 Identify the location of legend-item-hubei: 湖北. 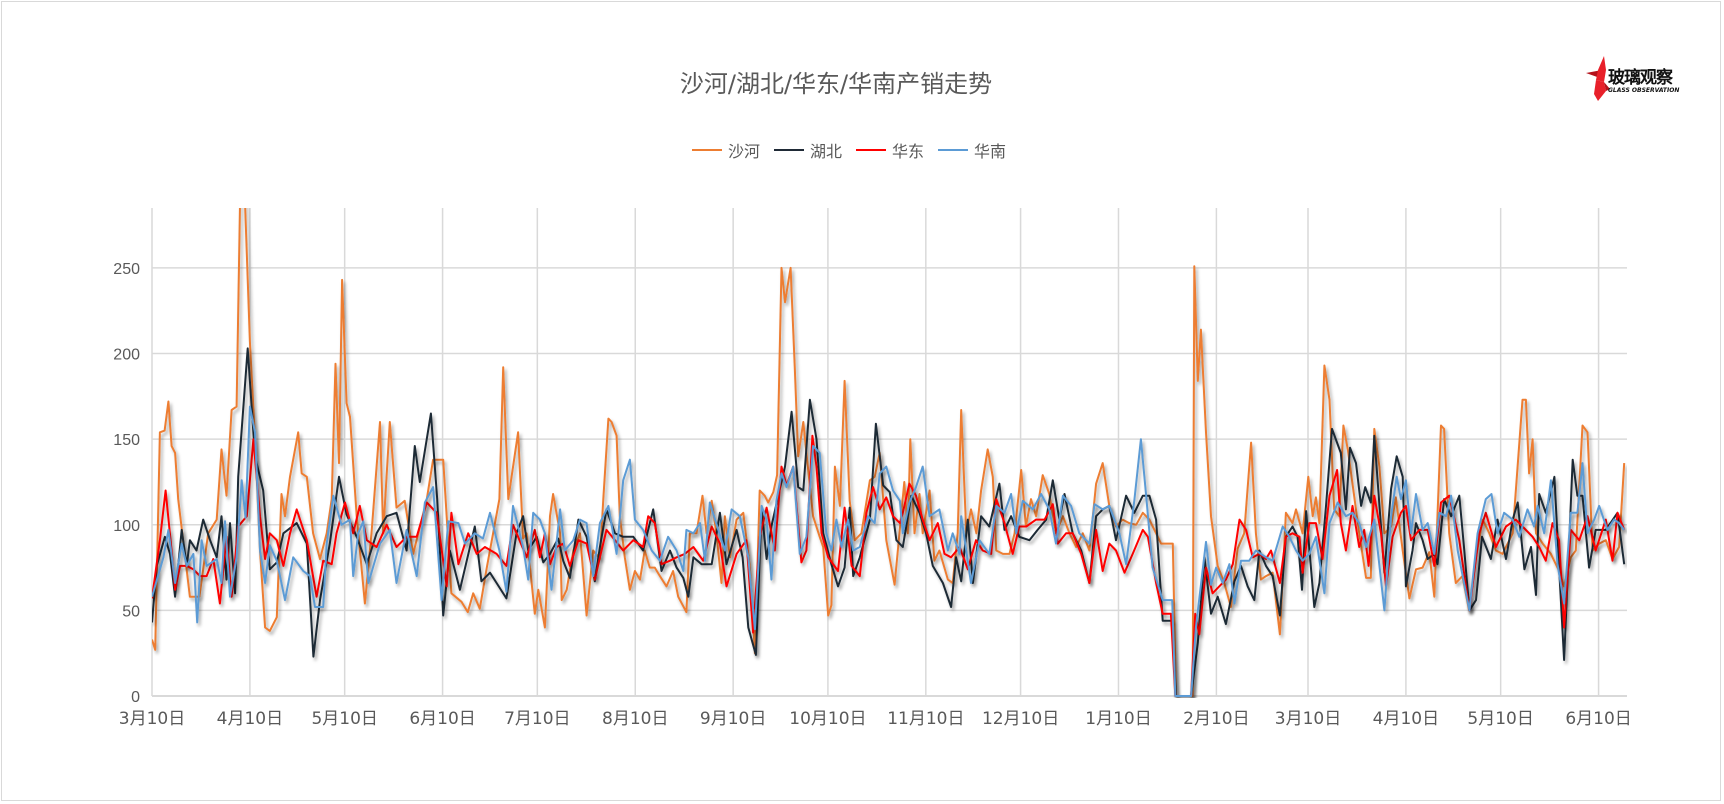
(807, 150).